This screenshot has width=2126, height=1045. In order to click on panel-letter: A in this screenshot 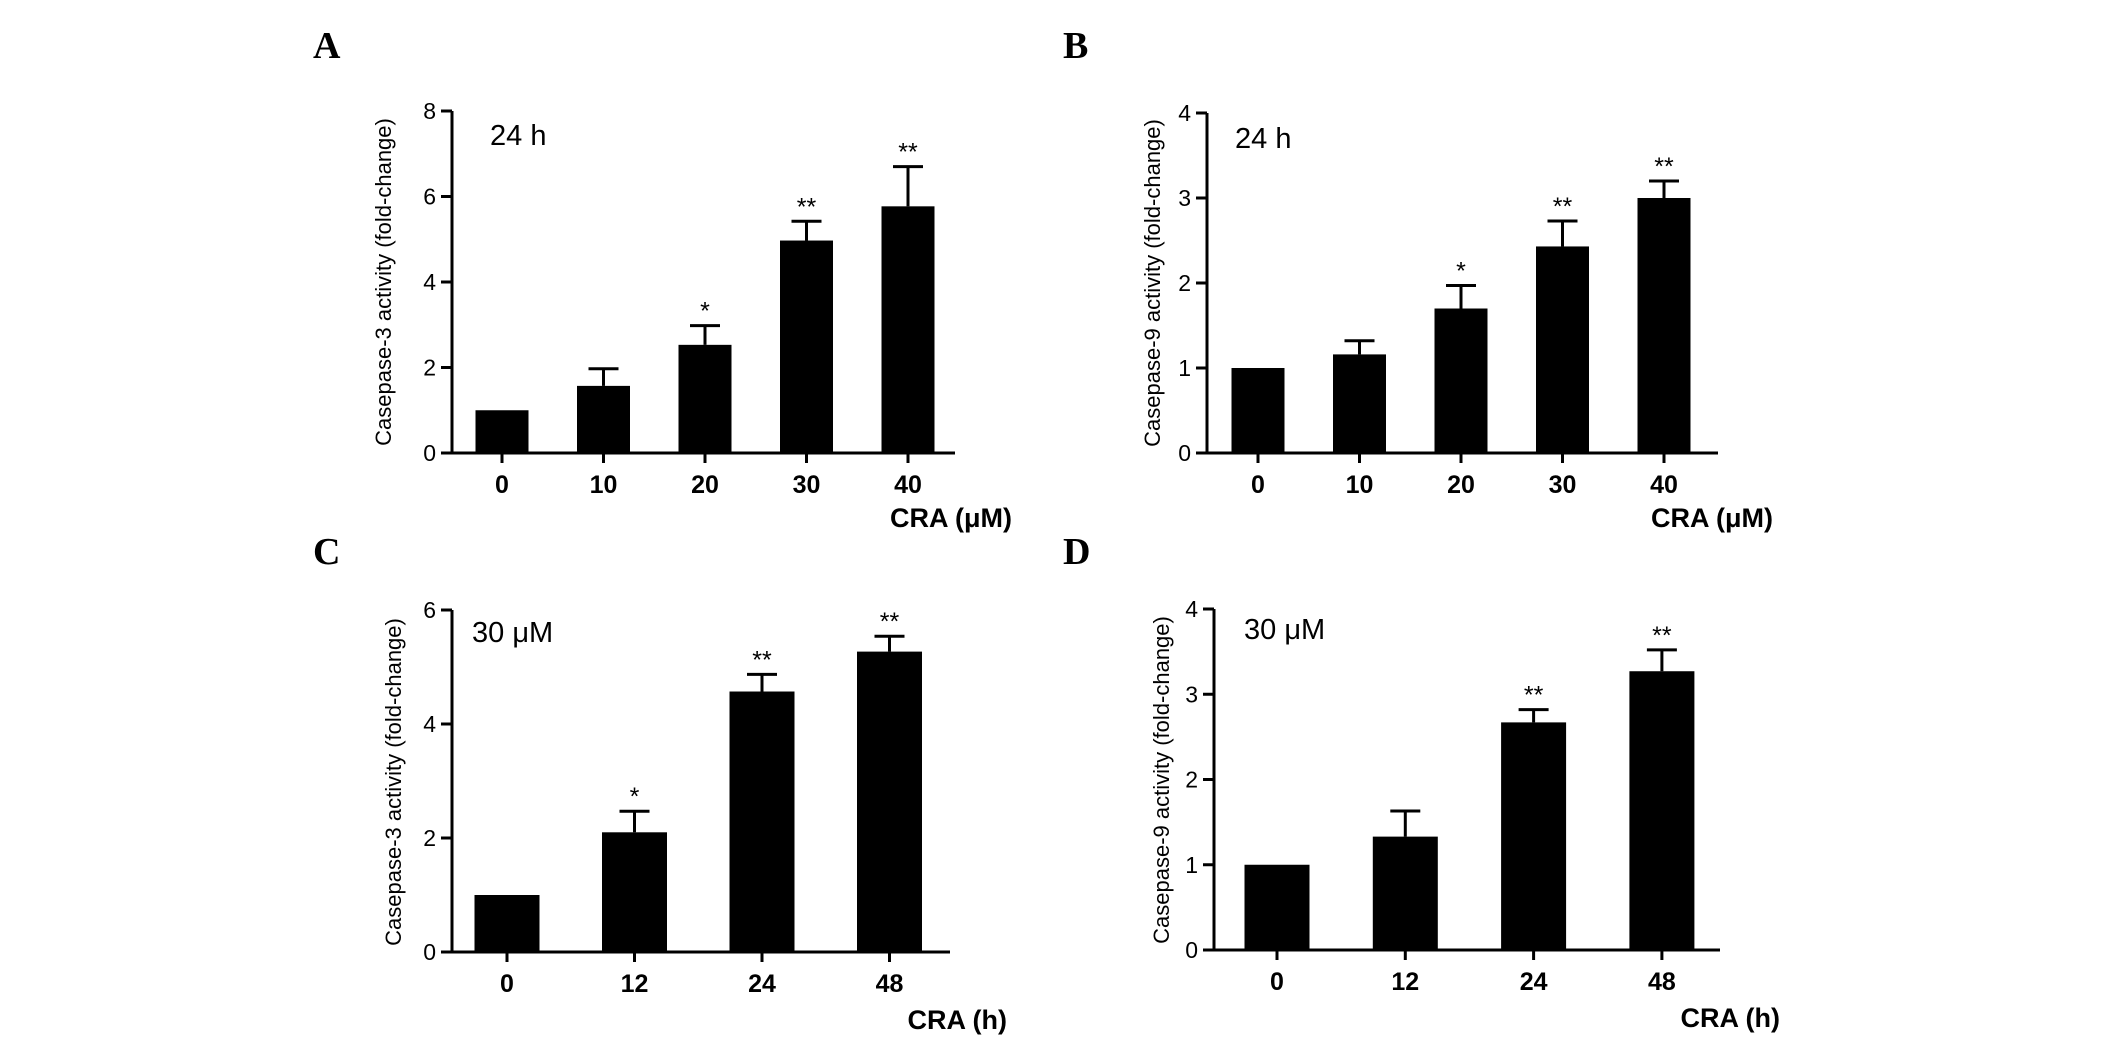, I will do `click(327, 46)`.